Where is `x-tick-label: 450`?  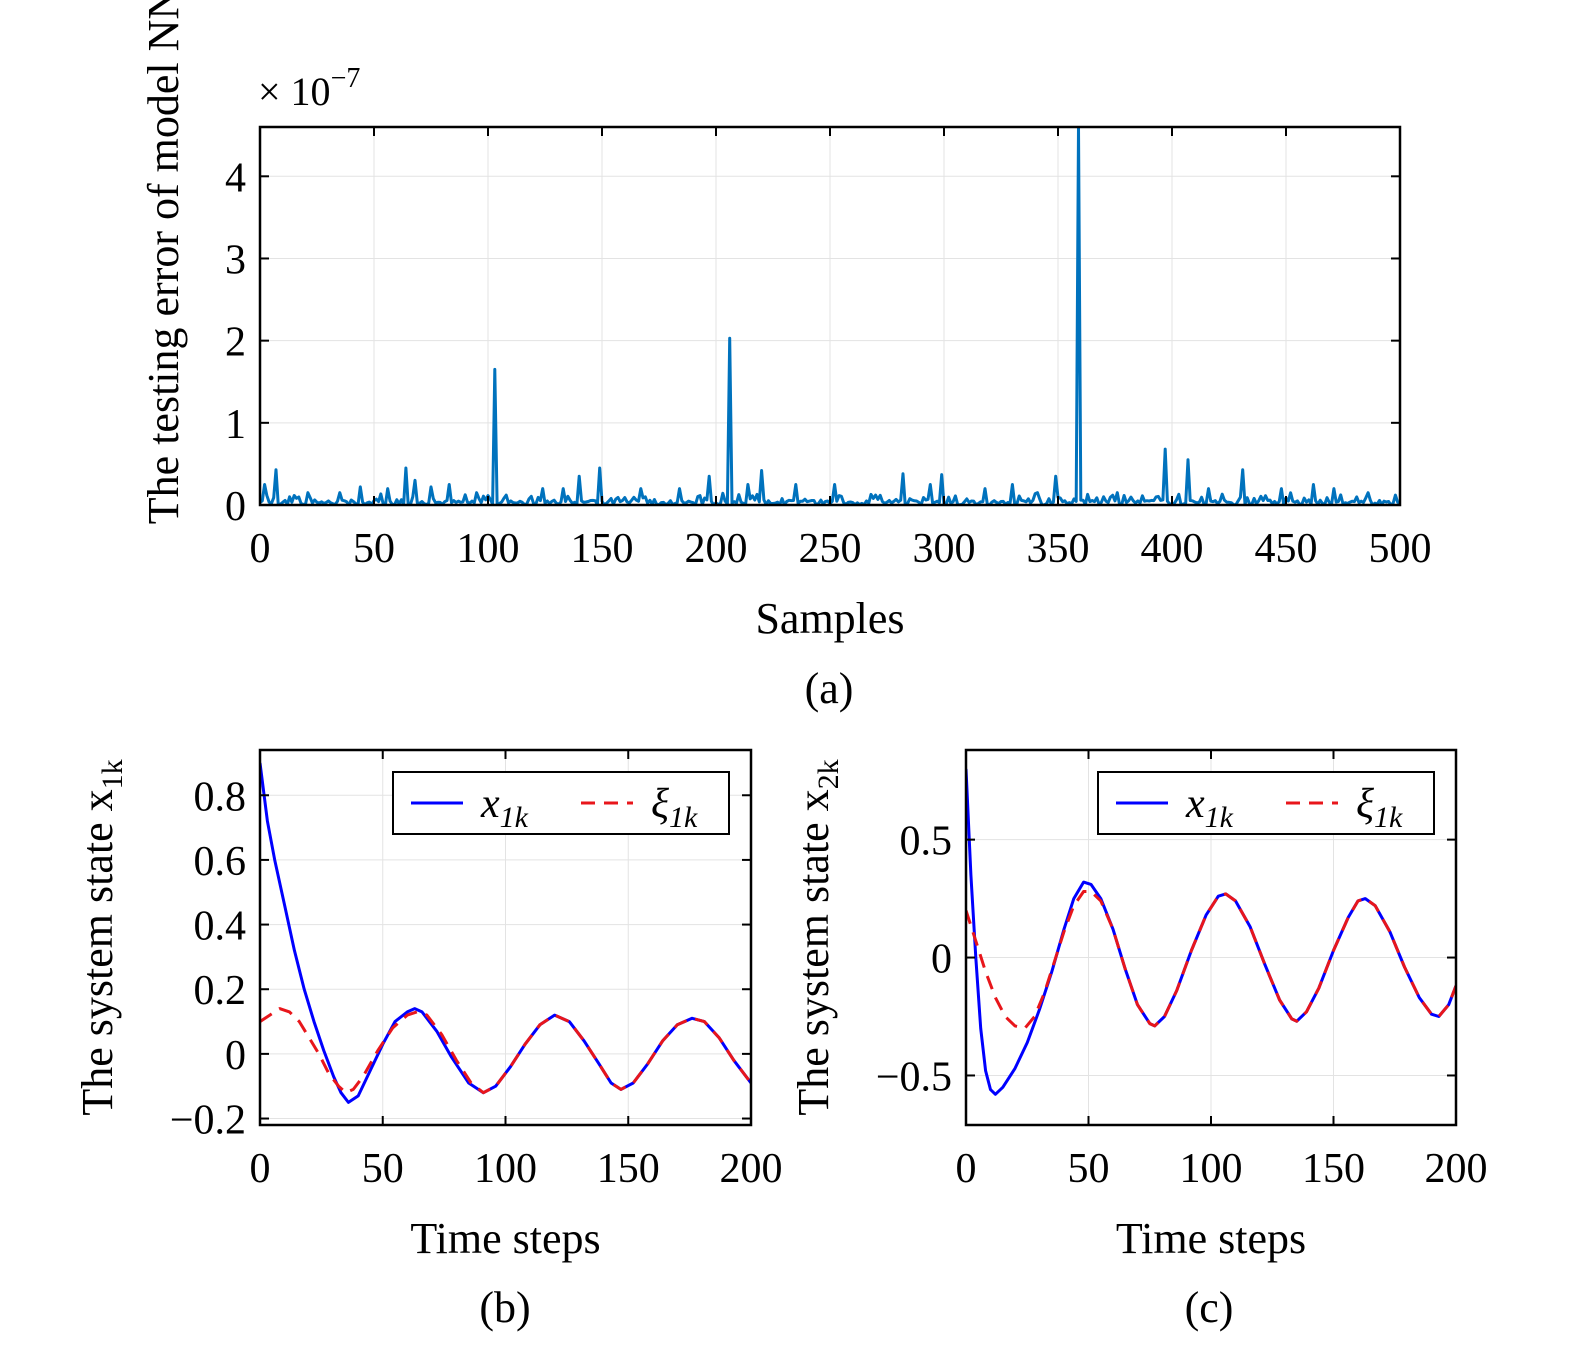 x-tick-label: 450 is located at coordinates (1286, 549).